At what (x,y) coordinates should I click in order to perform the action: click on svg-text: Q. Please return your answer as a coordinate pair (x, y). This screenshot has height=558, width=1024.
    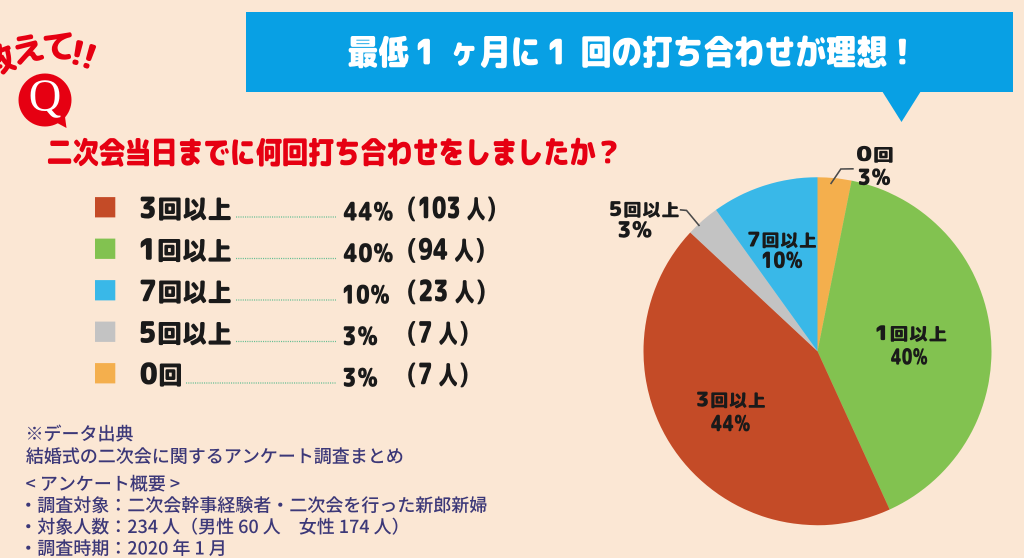
    Looking at the image, I should click on (45, 96).